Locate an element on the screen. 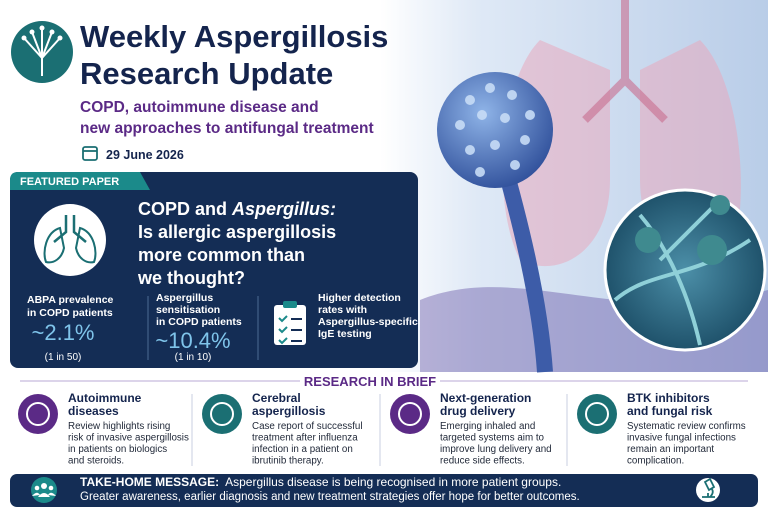  stat-label: Aspergillus-specific is located at coordinates (368, 322).